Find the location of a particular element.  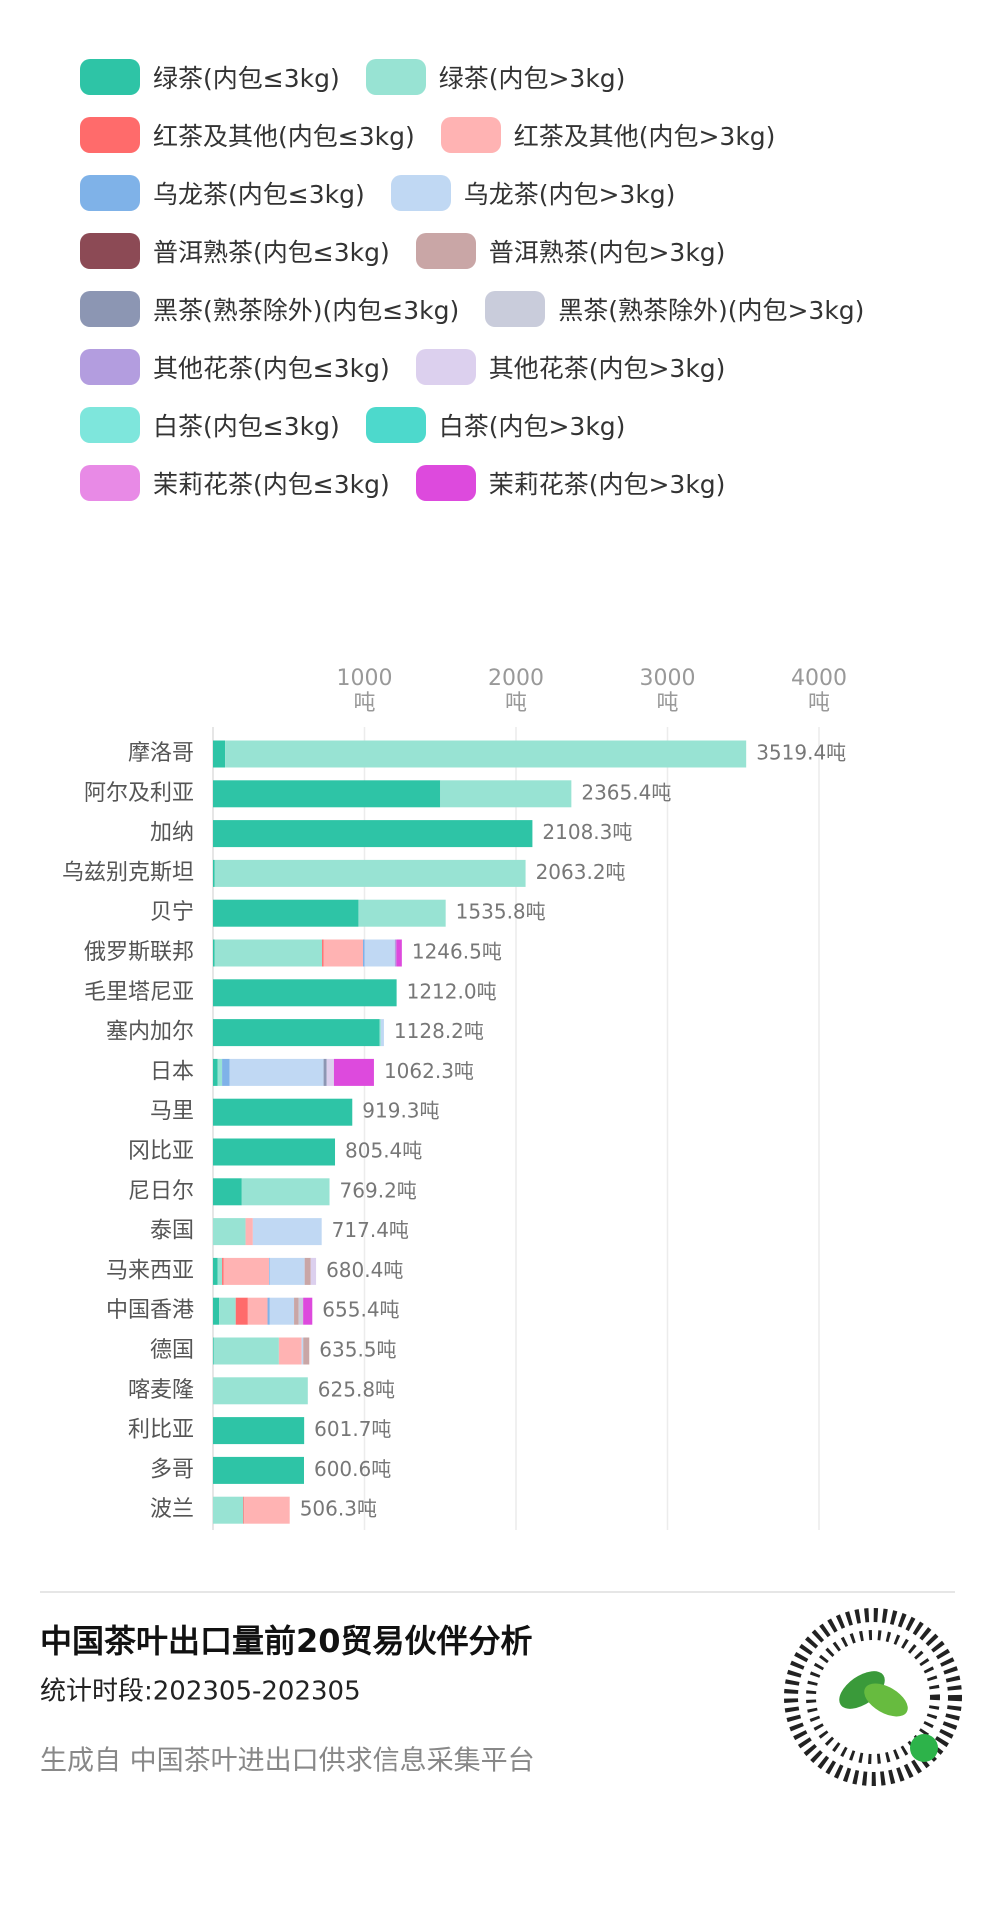

tick-line: 3000 is located at coordinates (668, 678).